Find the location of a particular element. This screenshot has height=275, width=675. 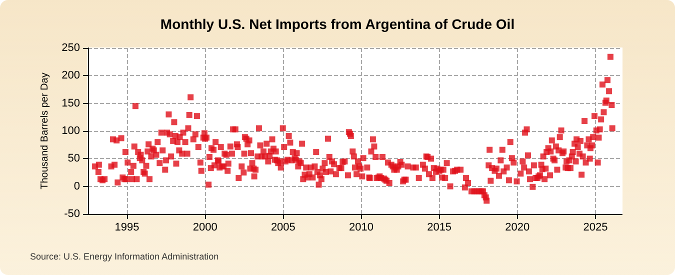

x-tick-label: 2010 is located at coordinates (361, 228).